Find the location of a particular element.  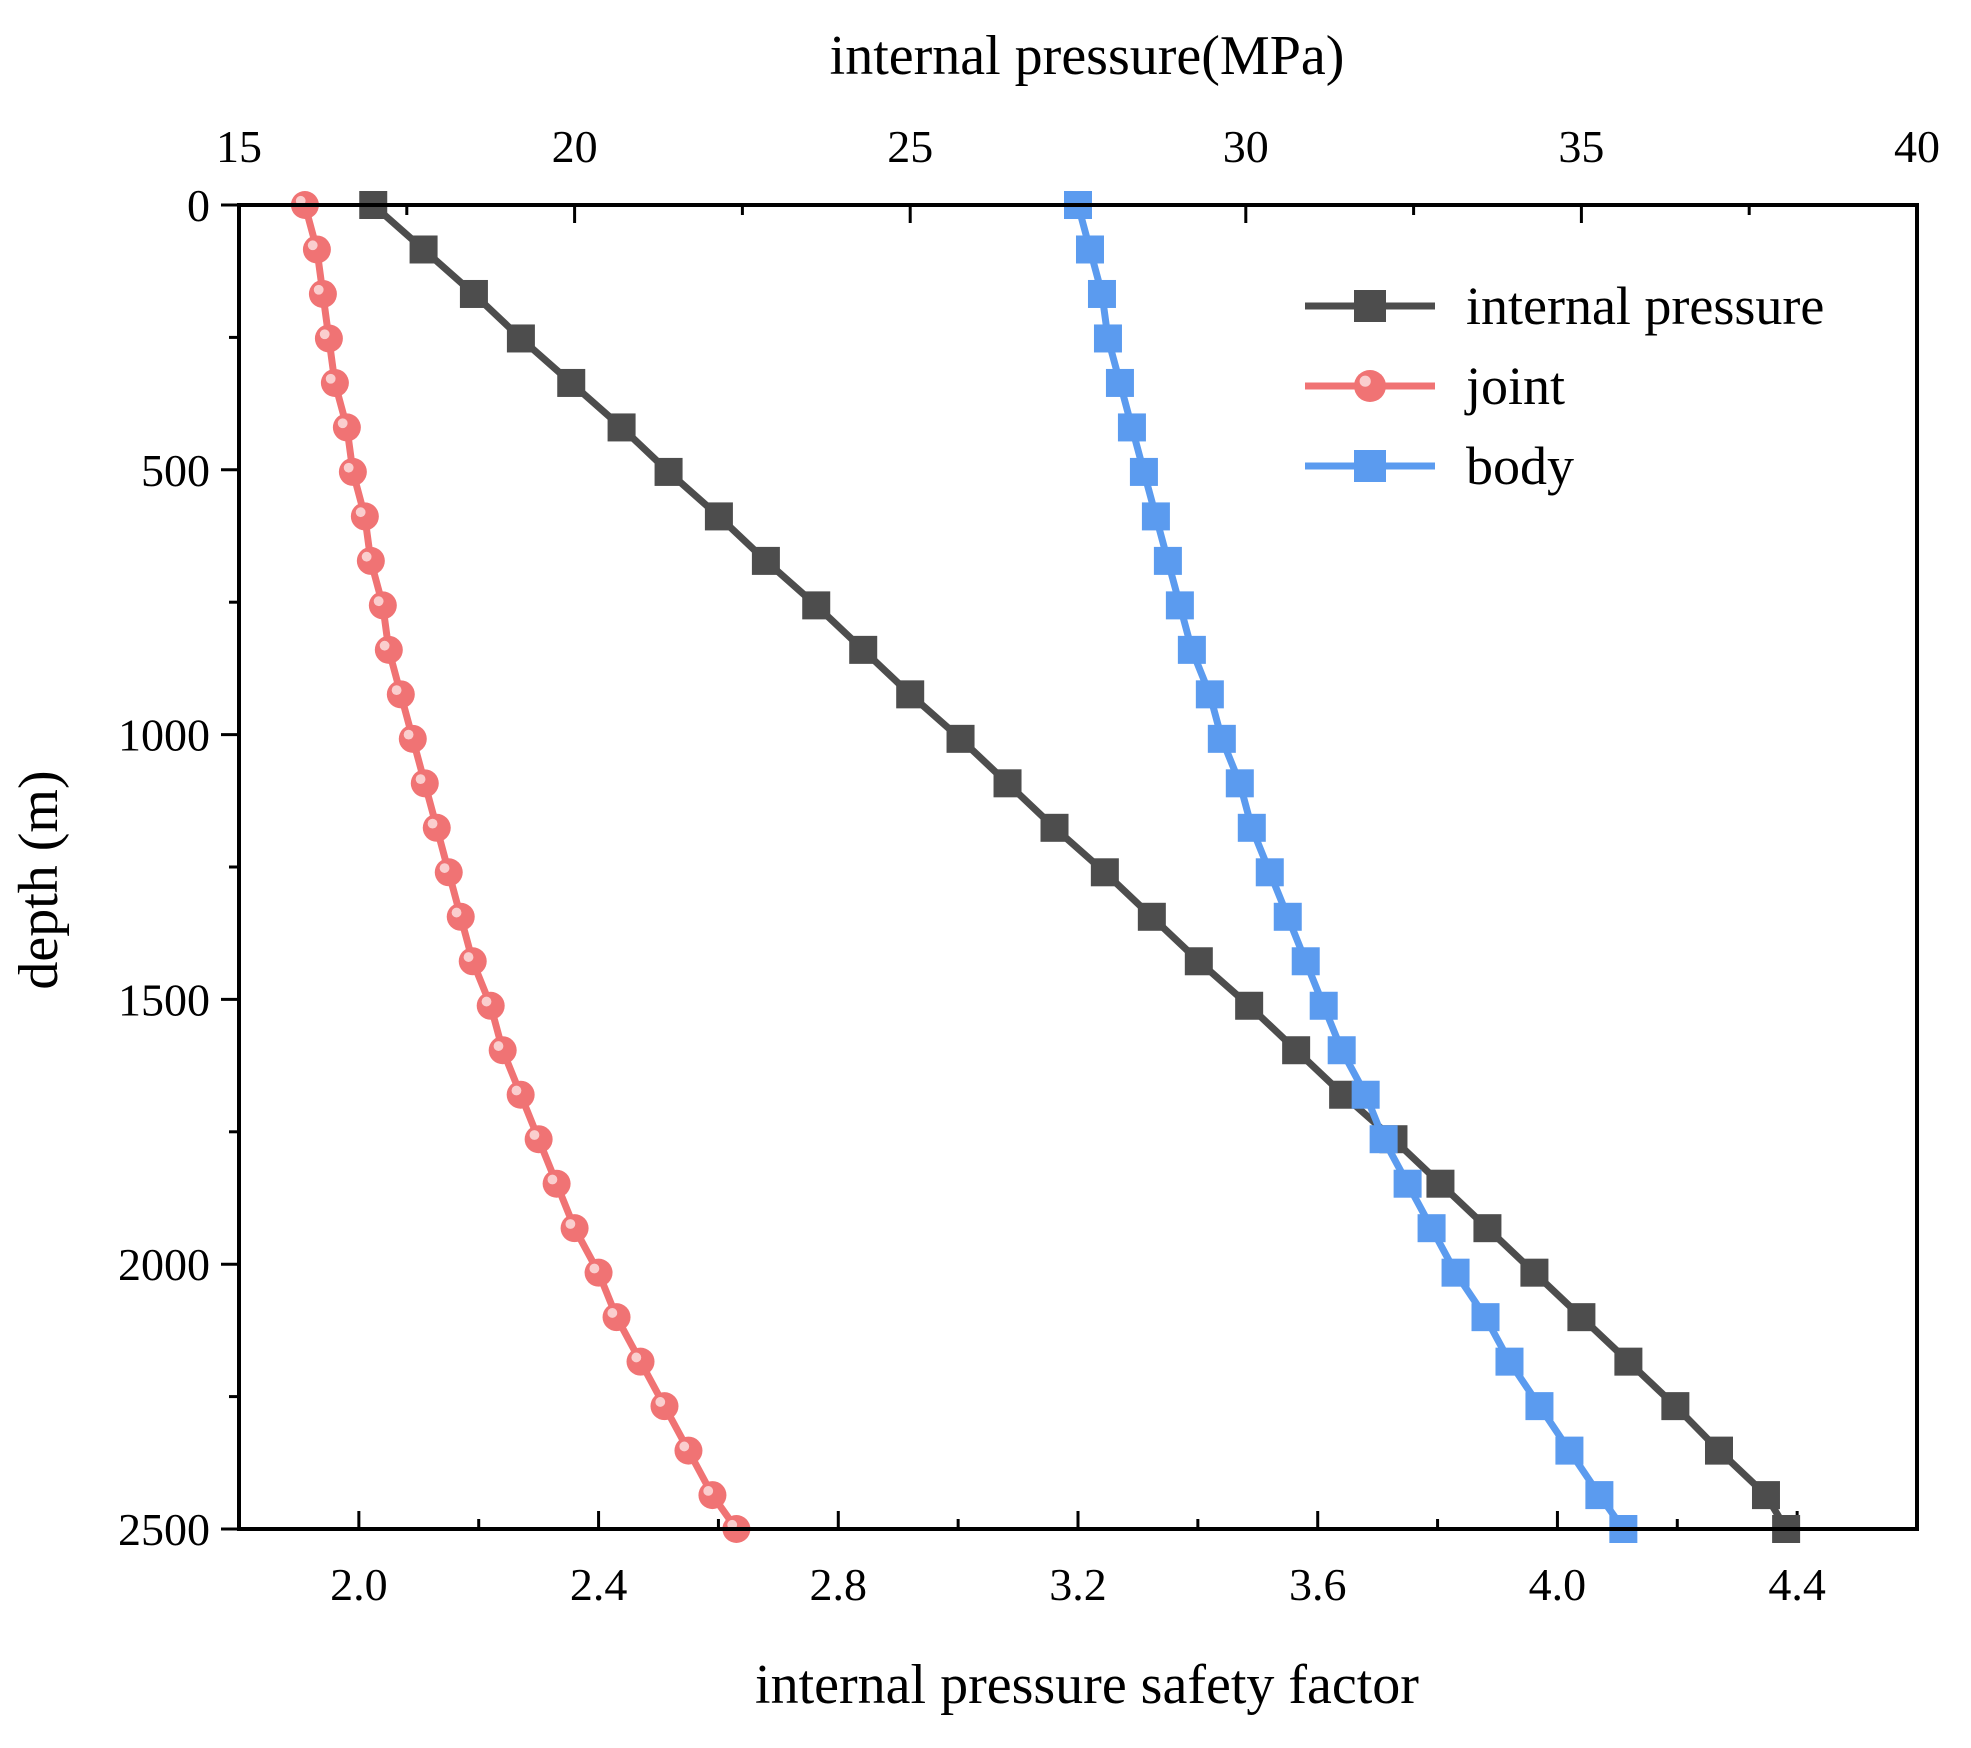

bottom-axis-title: internal pressure safety factor is located at coordinates (1087, 1685).